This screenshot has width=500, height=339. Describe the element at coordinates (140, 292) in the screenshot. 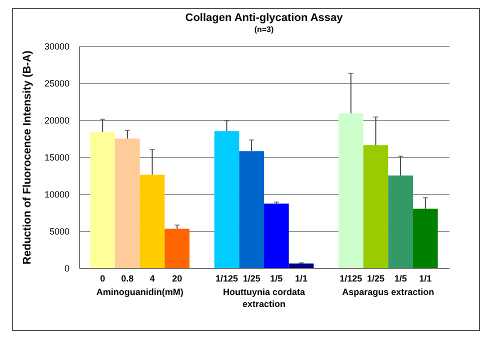

I see `text: Aminoguanidin(mM)` at that location.